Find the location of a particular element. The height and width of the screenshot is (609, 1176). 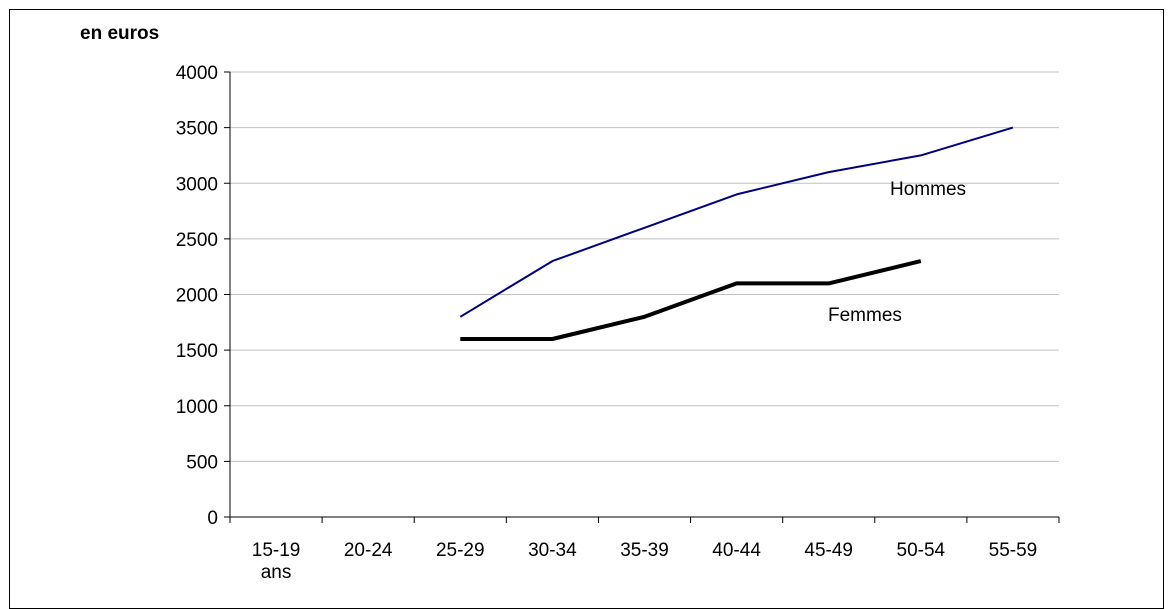

x-tick-label-line: 40-44 is located at coordinates (736, 550).